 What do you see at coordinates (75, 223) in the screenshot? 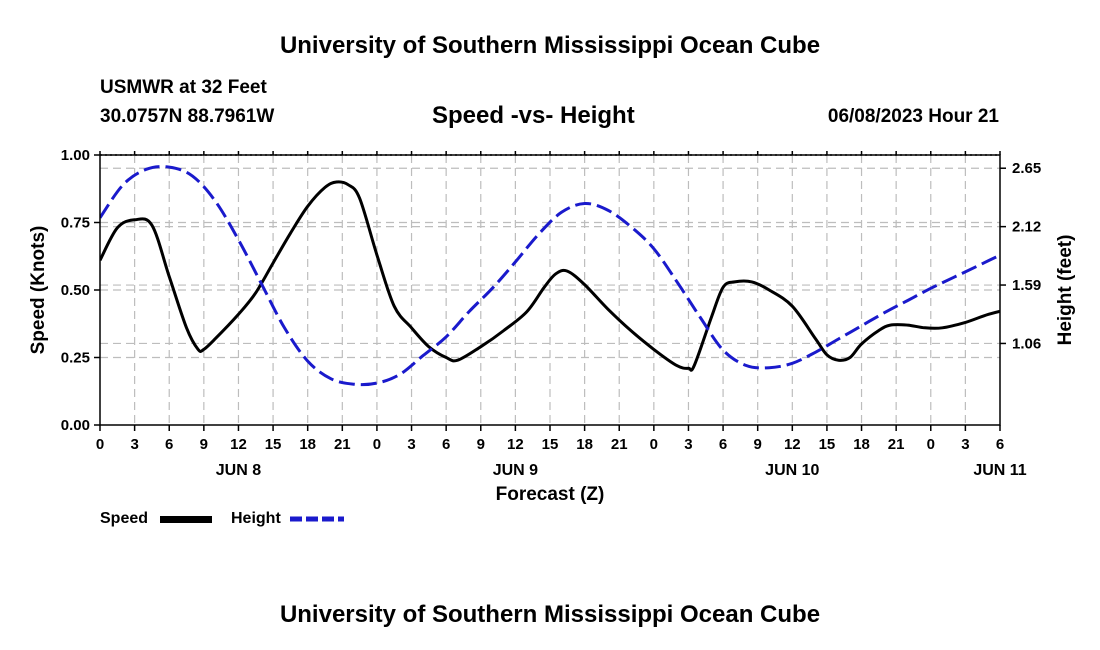
I see `y-tick-label-left: 0.75` at bounding box center [75, 223].